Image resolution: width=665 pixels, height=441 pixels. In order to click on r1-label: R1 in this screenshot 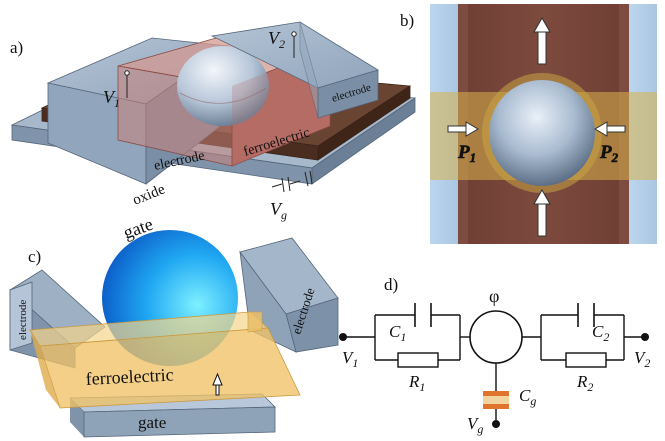, I will do `click(416, 383)`.